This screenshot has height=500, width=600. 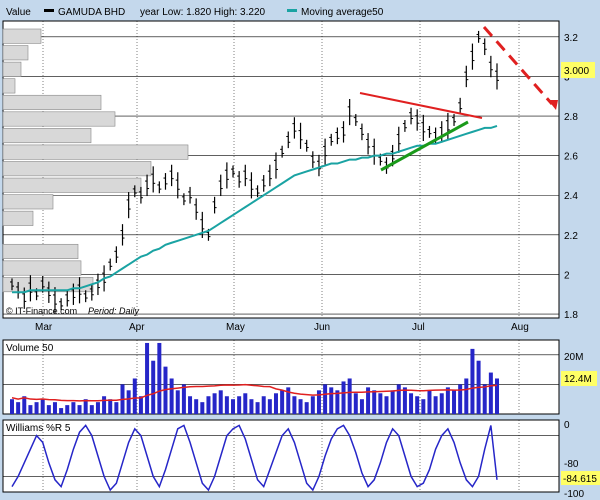 What do you see at coordinates (424, 146) in the screenshot?
I see `support-trendline` at bounding box center [424, 146].